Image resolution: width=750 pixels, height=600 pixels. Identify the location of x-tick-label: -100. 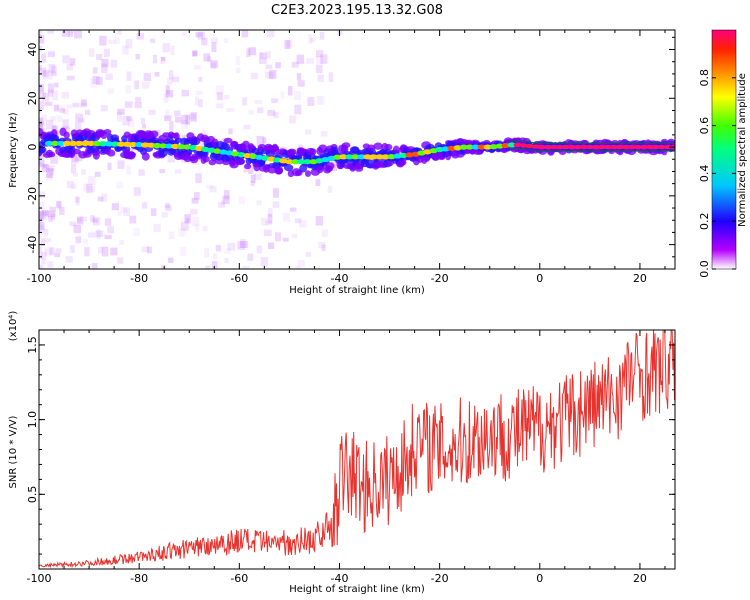
(39, 578).